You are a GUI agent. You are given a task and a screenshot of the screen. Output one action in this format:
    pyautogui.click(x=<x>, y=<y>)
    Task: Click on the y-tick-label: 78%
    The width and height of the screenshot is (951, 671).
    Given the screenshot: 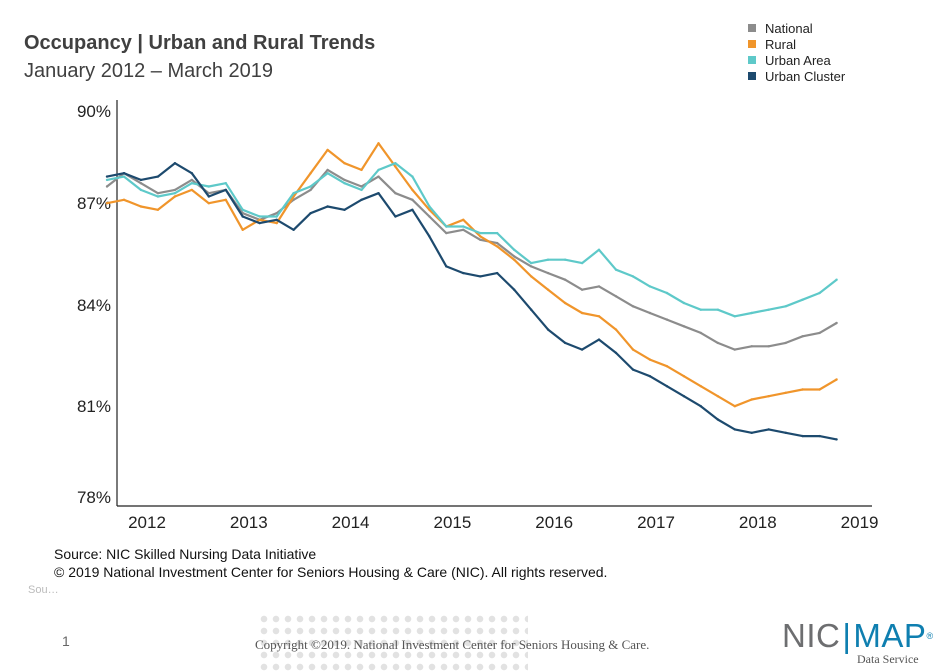 What is the action you would take?
    pyautogui.click(x=94, y=497)
    